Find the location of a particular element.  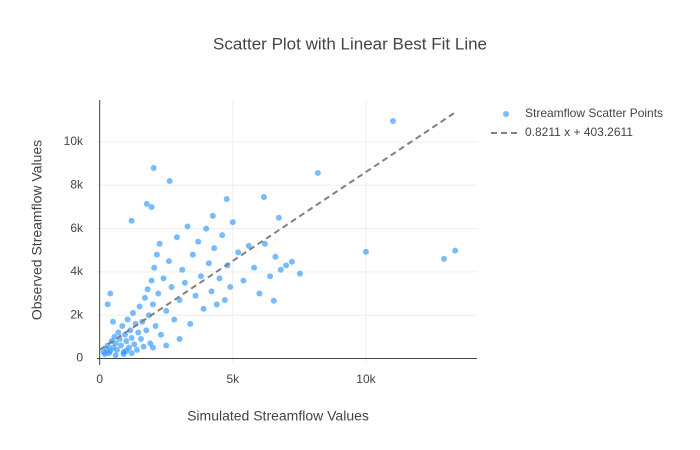

y-tick-label: 6k is located at coordinates (77, 228).